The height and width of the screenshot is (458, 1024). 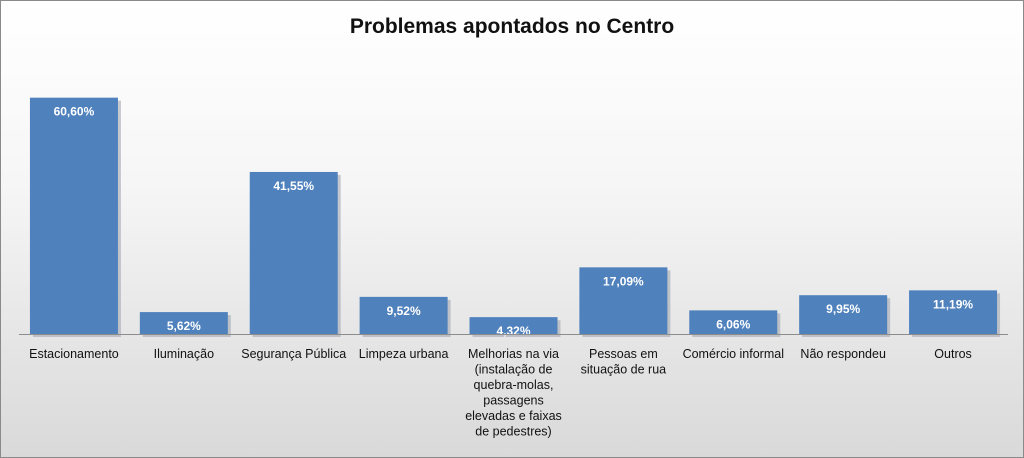 I want to click on category-label-8: Outros, so click(x=953, y=354).